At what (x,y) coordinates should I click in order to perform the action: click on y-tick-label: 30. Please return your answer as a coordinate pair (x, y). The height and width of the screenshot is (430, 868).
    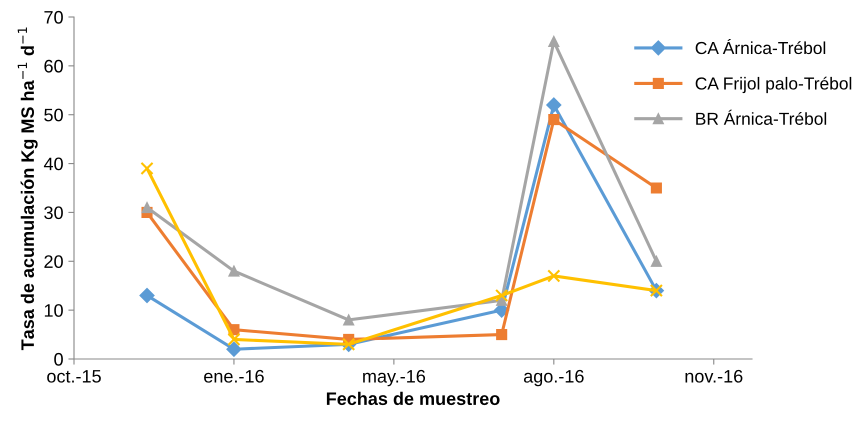
    Looking at the image, I should click on (53, 213).